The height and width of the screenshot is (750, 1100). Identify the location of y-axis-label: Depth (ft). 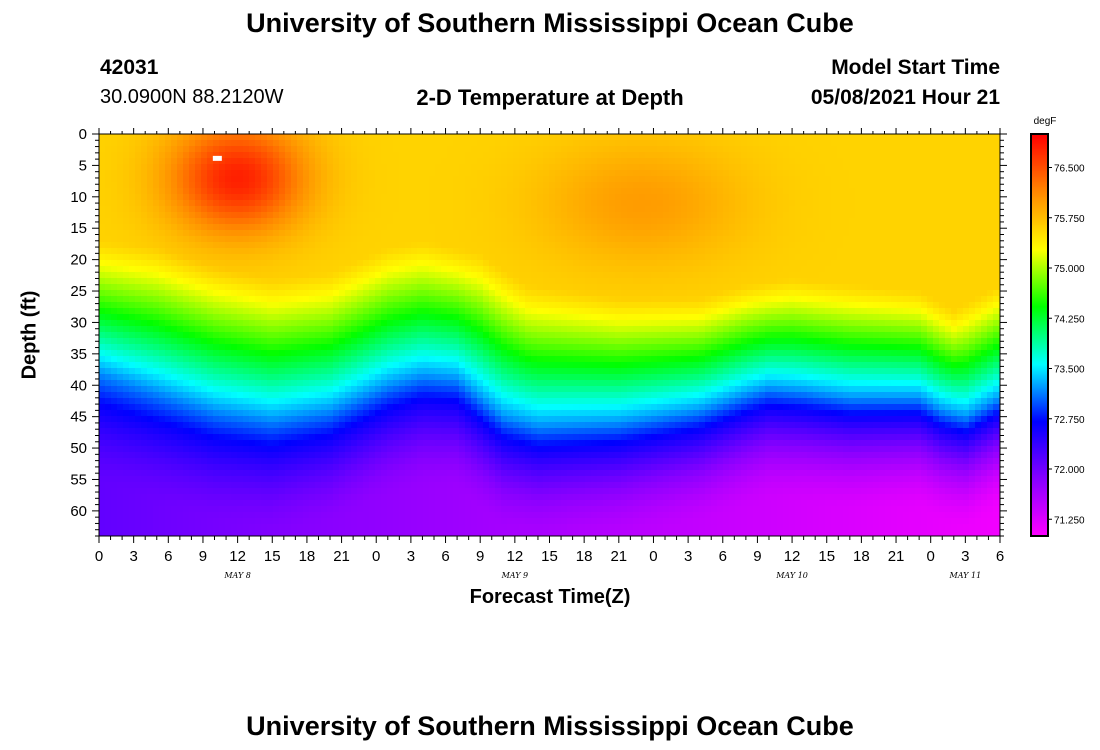
(29, 335).